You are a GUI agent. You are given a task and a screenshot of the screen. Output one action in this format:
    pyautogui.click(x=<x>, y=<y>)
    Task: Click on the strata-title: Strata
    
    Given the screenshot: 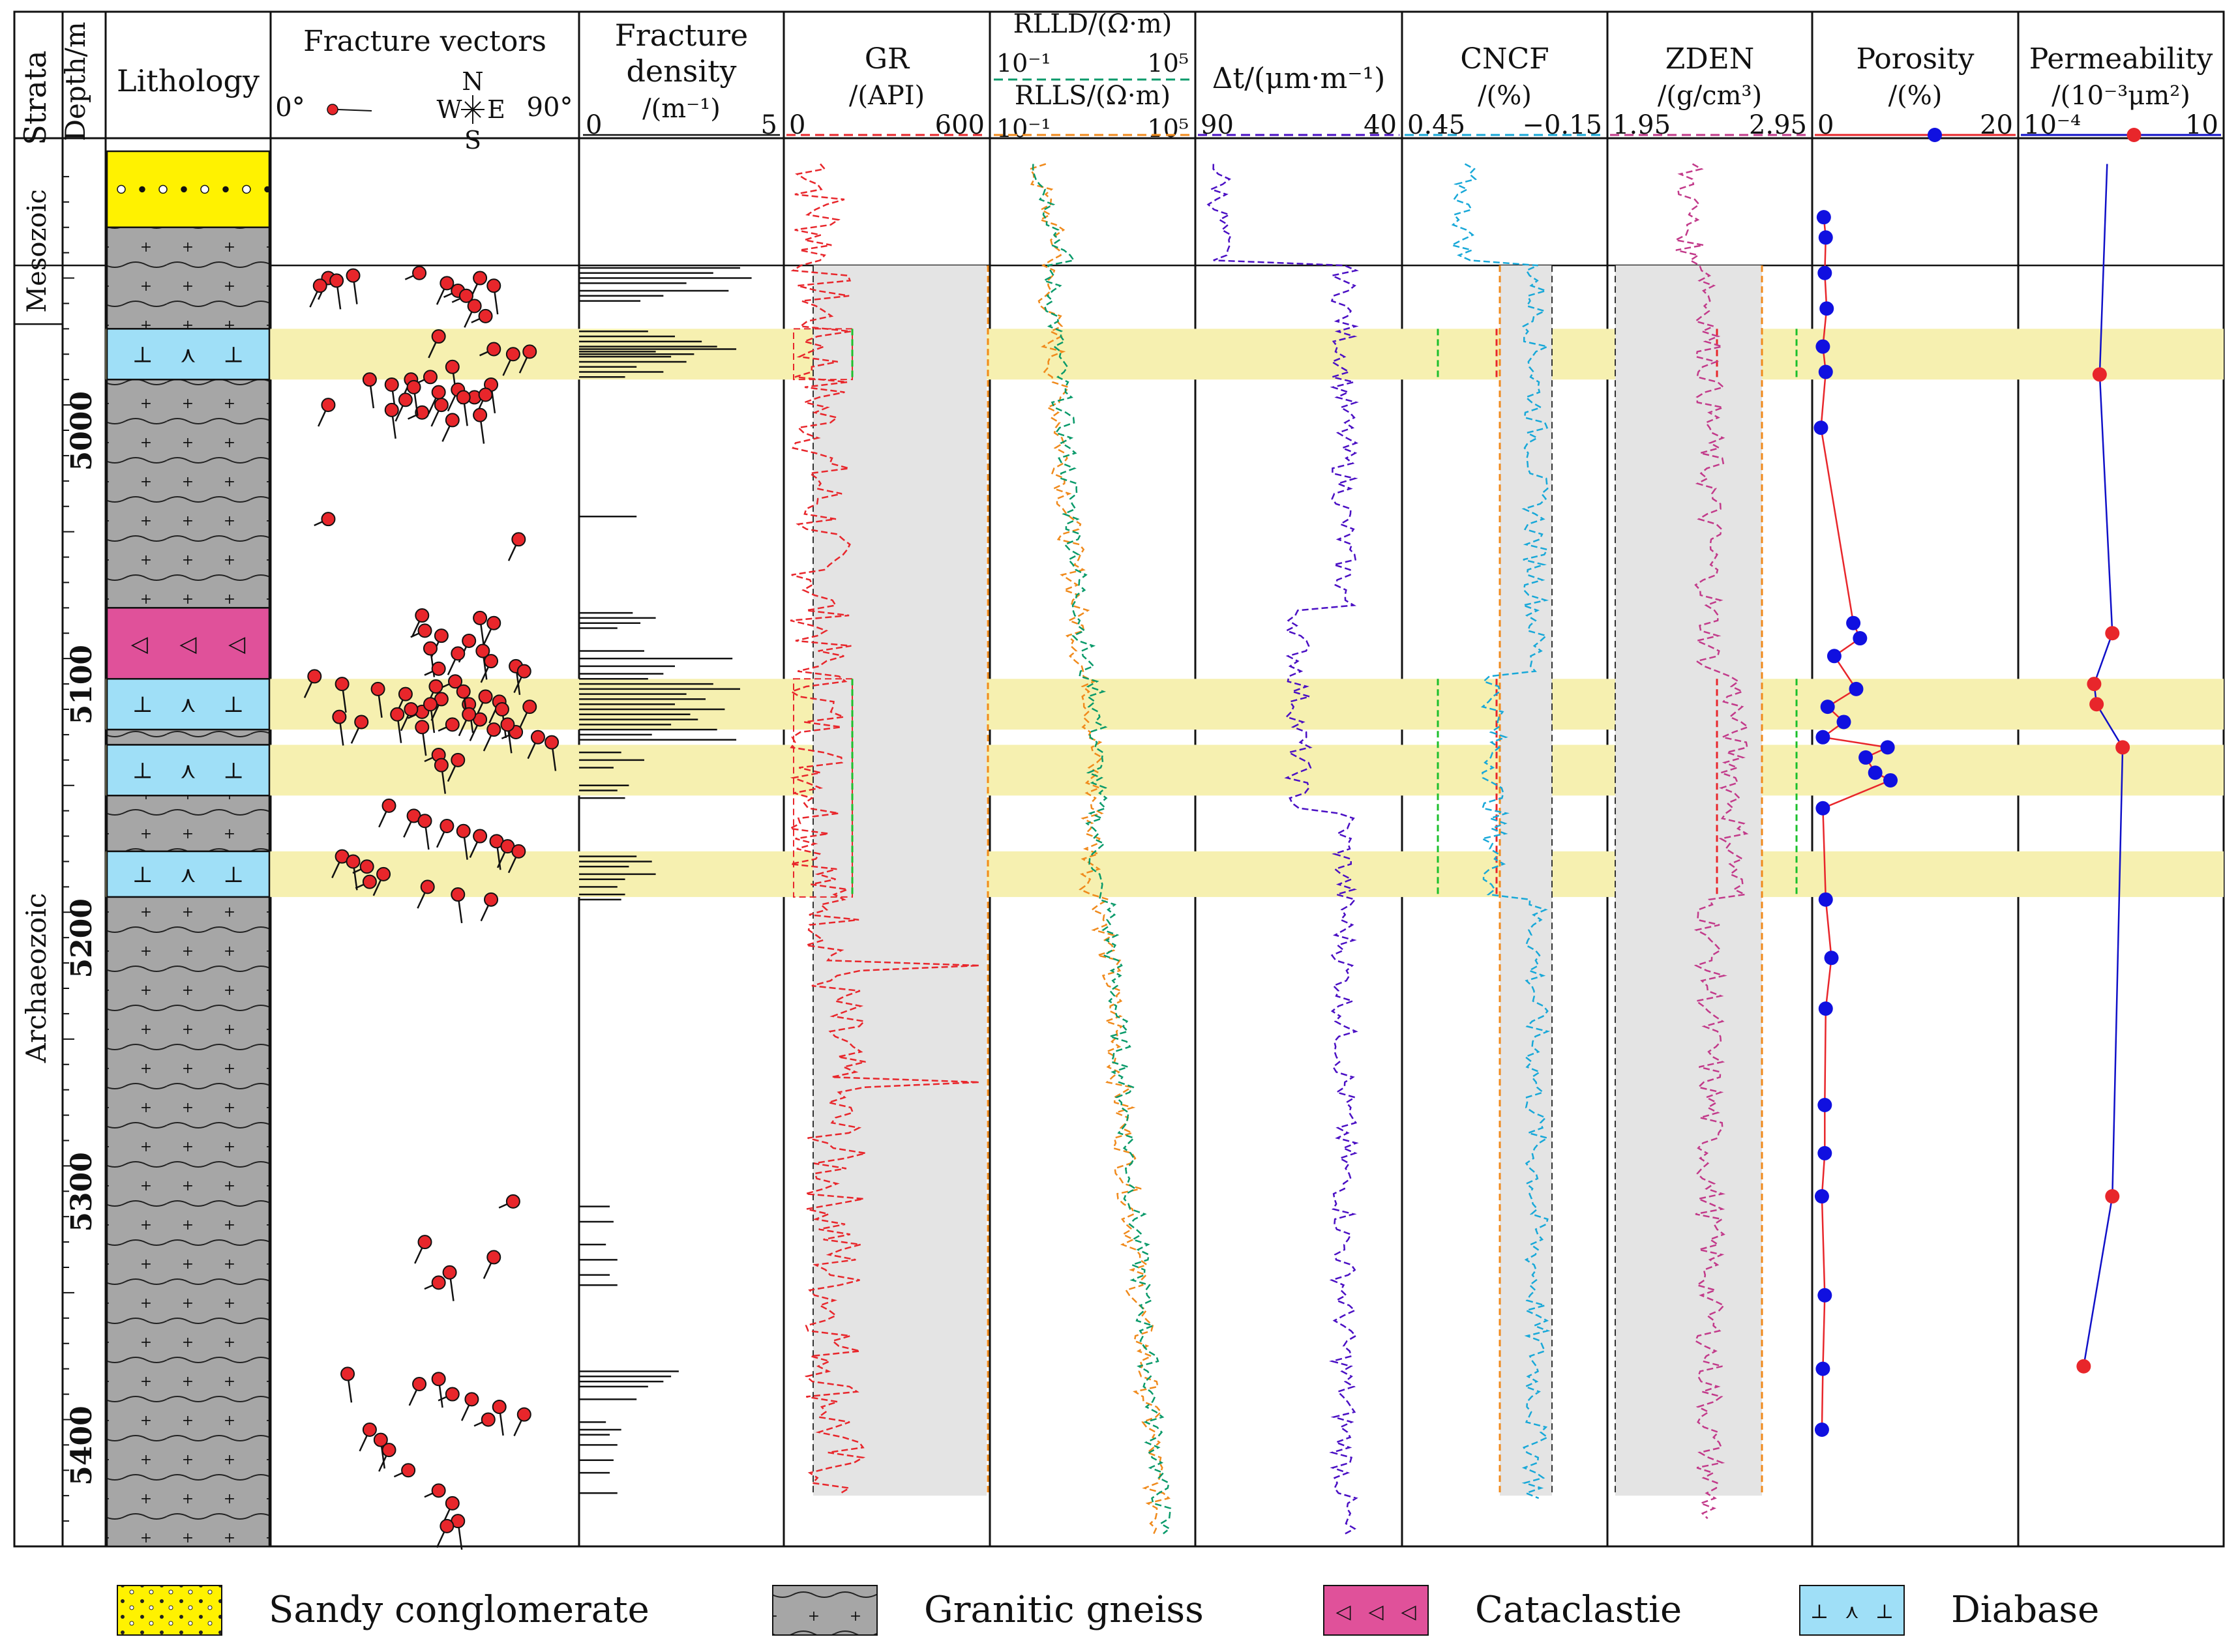 What is the action you would take?
    pyautogui.click(x=35, y=97)
    